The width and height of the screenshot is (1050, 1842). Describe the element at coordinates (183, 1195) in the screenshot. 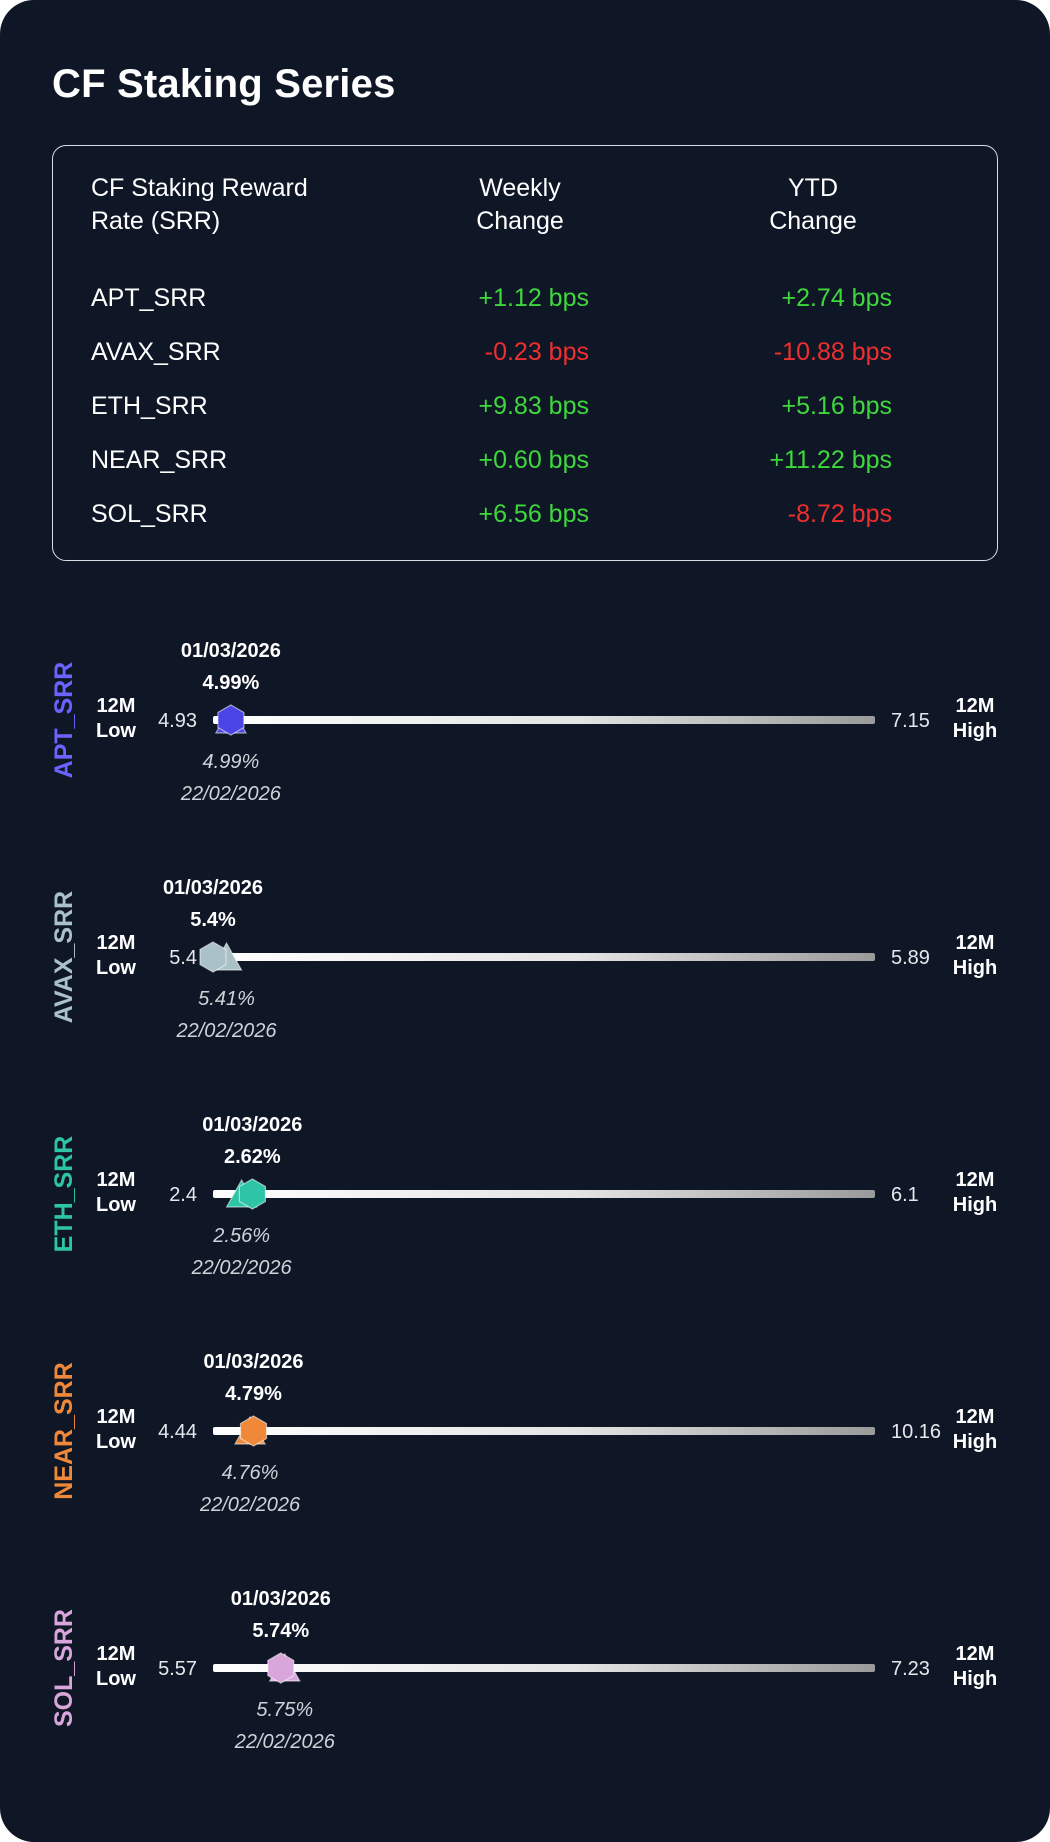

I see `low-value: 2.4` at that location.